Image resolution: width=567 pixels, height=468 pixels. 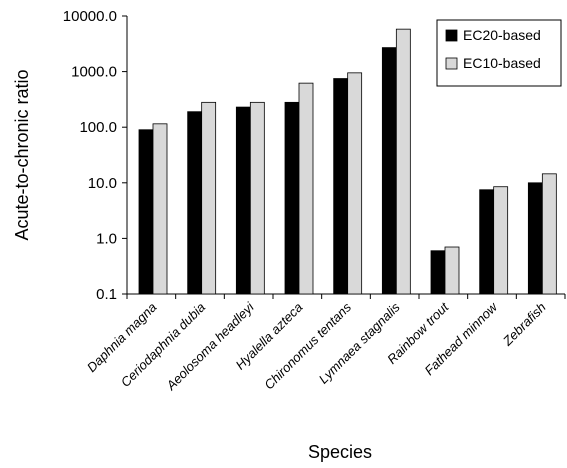 What do you see at coordinates (340, 452) in the screenshot?
I see `x-axis-title: Species` at bounding box center [340, 452].